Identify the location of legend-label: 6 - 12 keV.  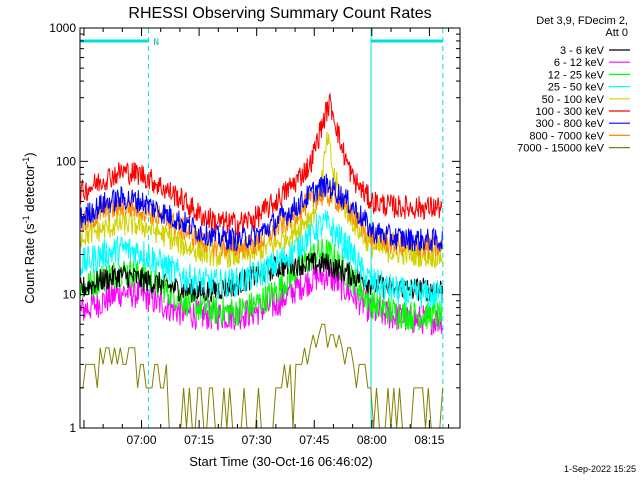
(579, 63).